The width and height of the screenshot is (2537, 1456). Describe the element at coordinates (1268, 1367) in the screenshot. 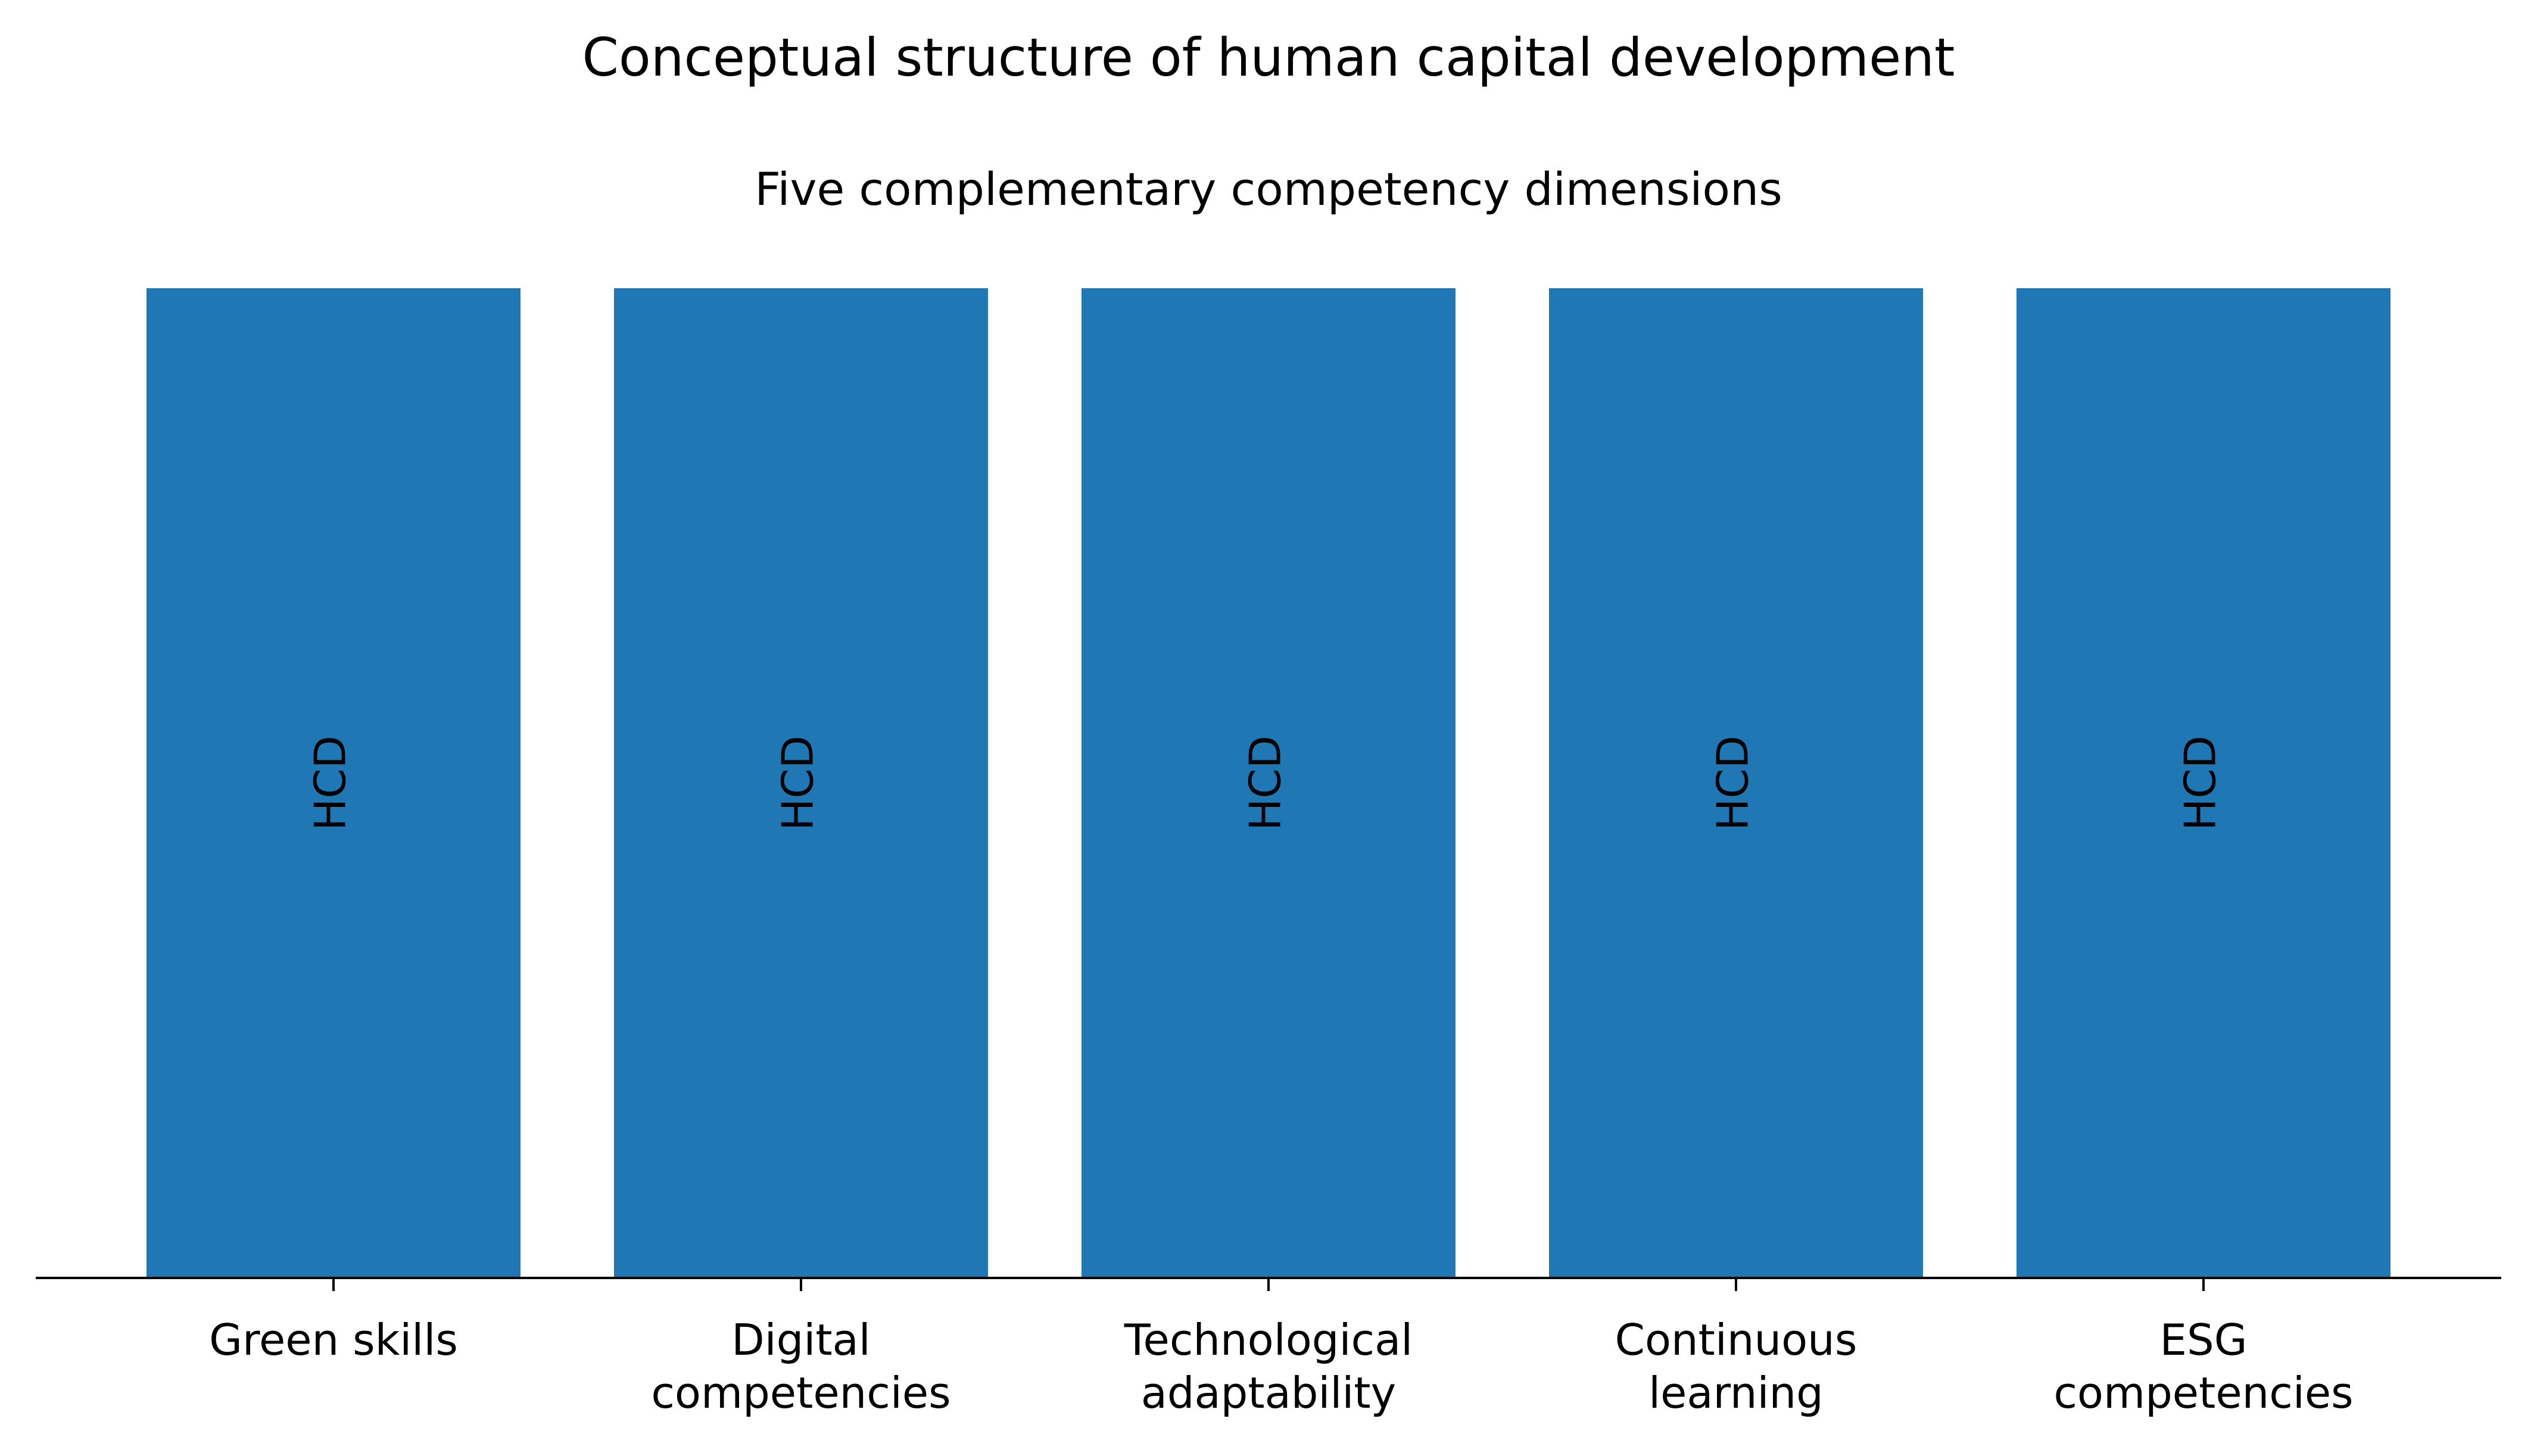

I see `x-tick-label: Technological adaptability` at that location.